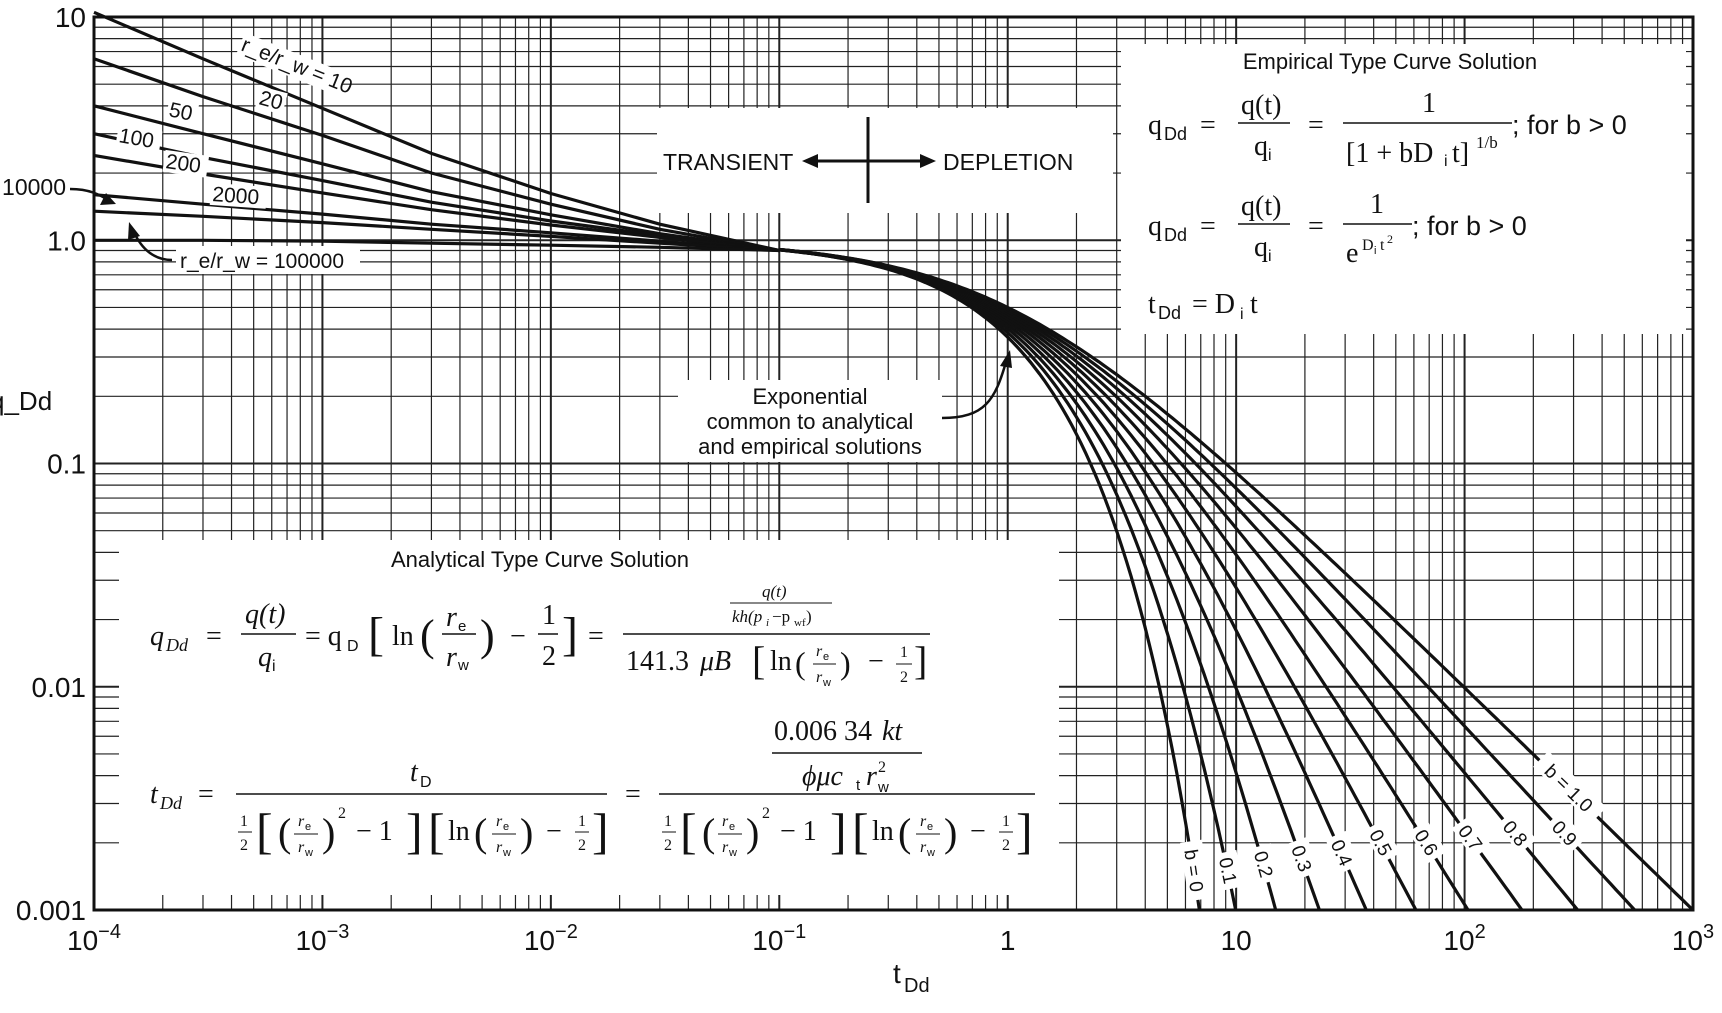  I want to click on b-label-group: b = 1.0, so click(1570, 787).